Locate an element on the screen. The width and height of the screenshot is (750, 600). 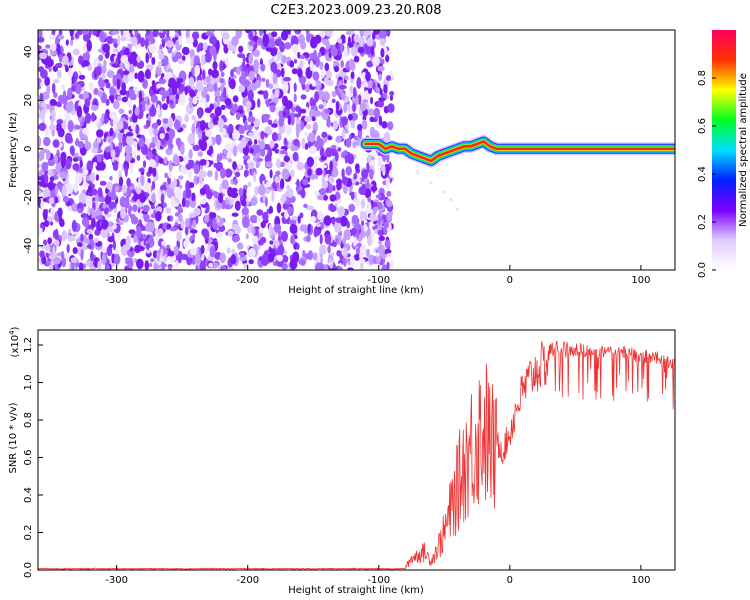
colorbar-ticks: 0.0 0.2 0.4 0.6 0.8 is located at coordinates (706, 174).